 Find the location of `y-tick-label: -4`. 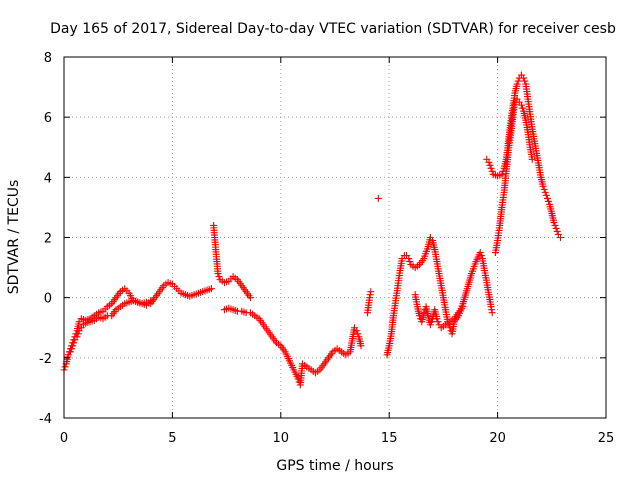

y-tick-label: -4 is located at coordinates (45, 419).